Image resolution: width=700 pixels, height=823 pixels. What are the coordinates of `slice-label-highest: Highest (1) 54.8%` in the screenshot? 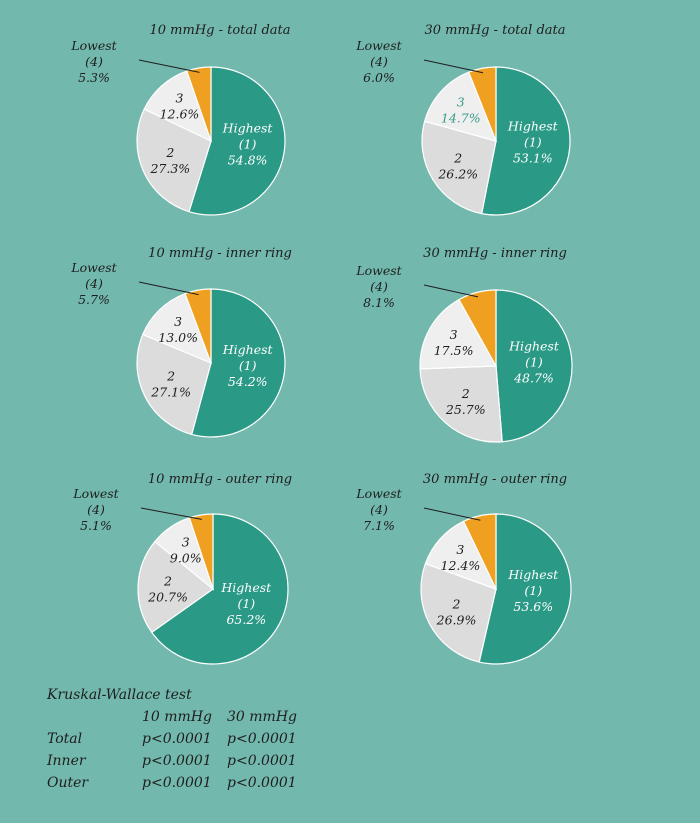 It's located at (248, 144).